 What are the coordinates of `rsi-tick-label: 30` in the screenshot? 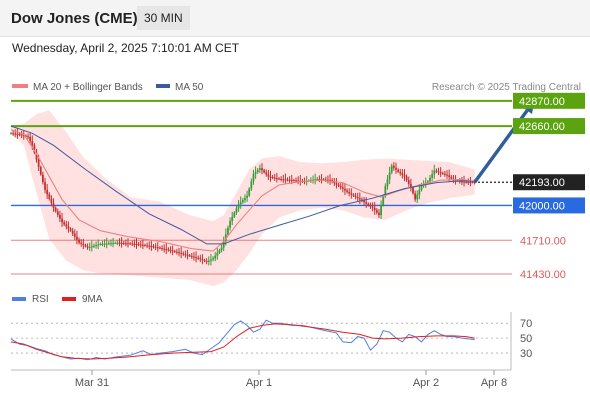 It's located at (526, 354).